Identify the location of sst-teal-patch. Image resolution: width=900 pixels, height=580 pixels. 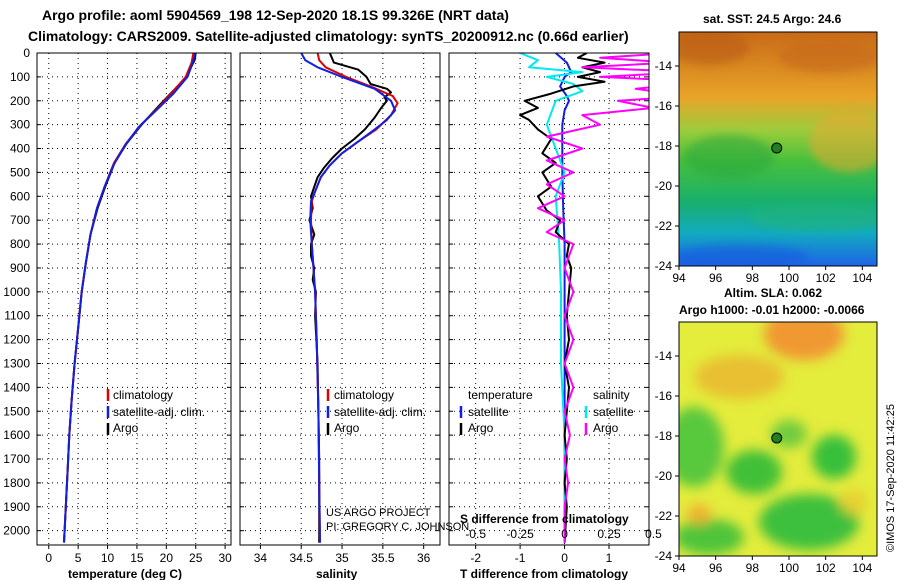
(813, 217).